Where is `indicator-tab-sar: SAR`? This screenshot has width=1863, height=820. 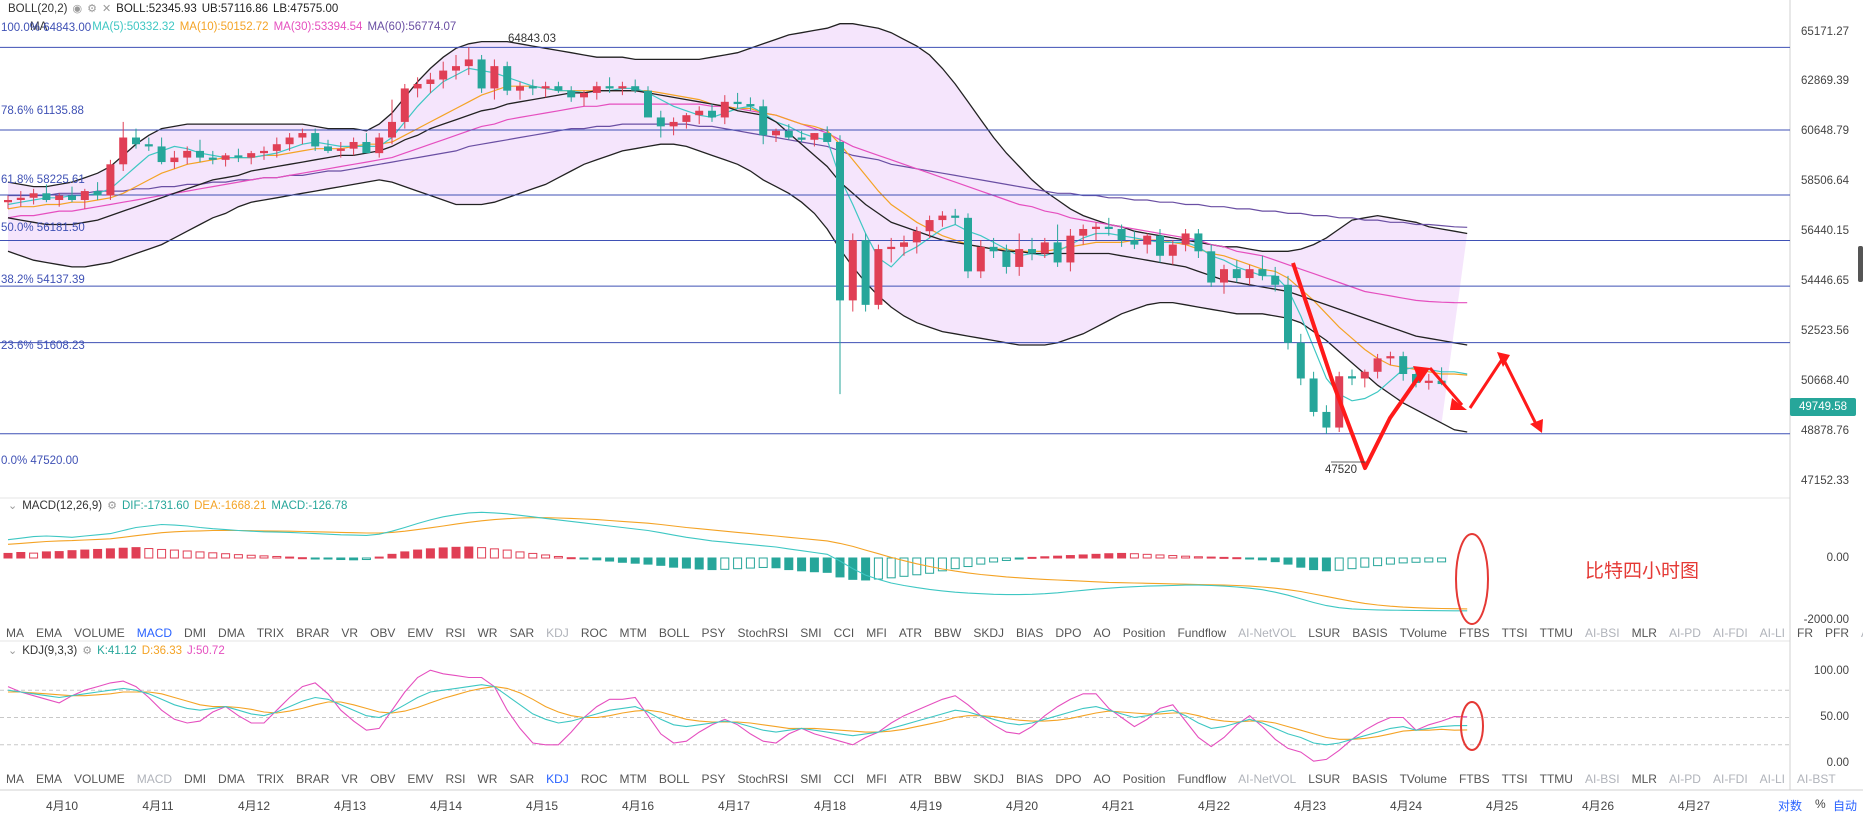
indicator-tab-sar: SAR is located at coordinates (522, 779).